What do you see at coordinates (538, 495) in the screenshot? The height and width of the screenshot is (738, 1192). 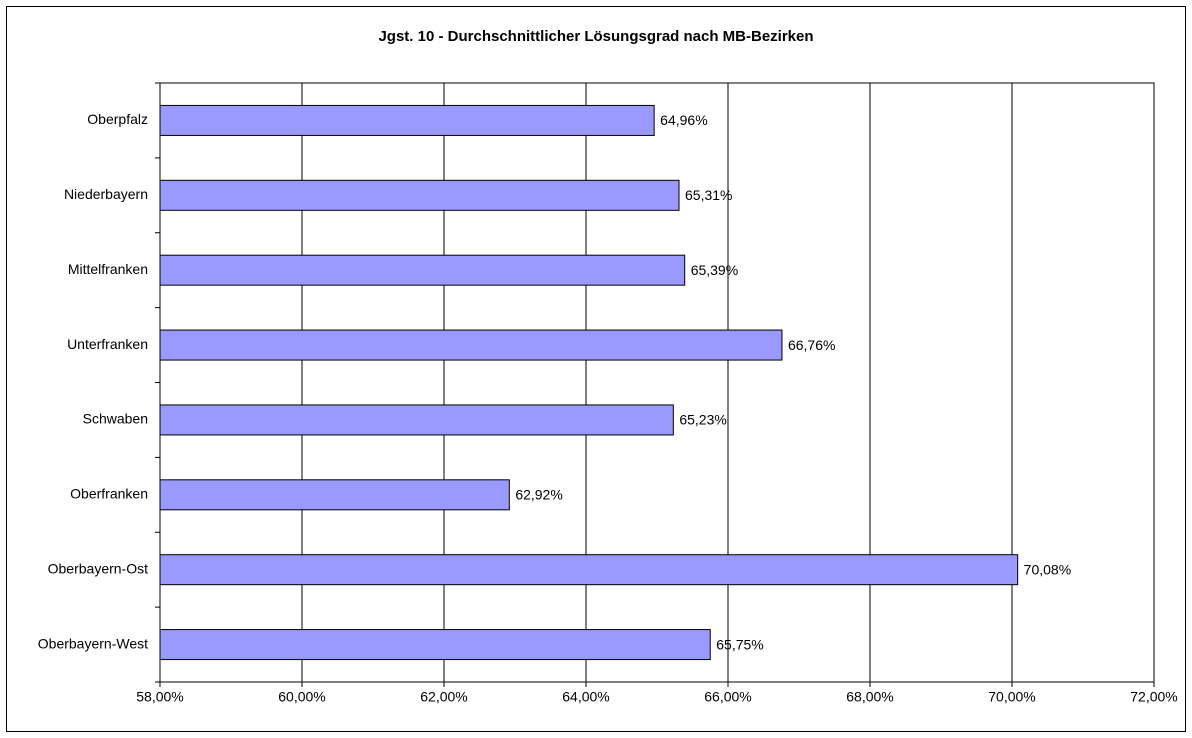 I see `value-label: 62,92%` at bounding box center [538, 495].